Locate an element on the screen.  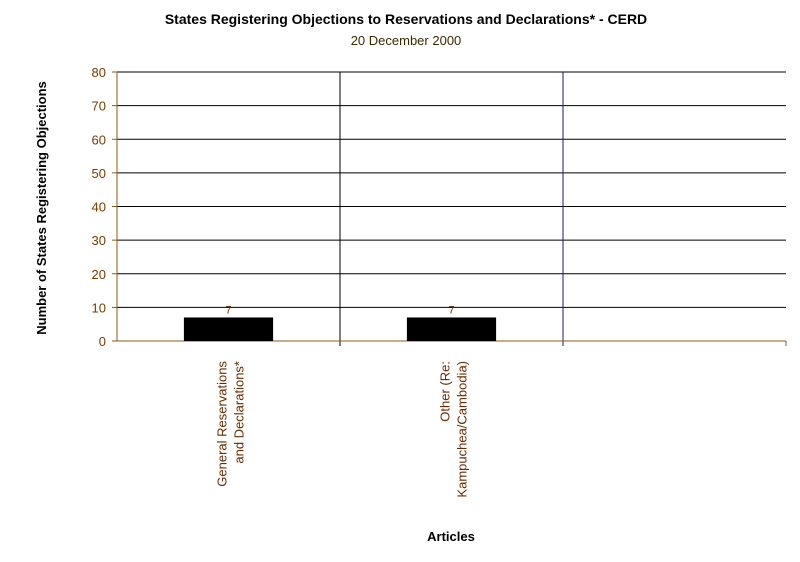
x-axis-title: Articles is located at coordinates (451, 536).